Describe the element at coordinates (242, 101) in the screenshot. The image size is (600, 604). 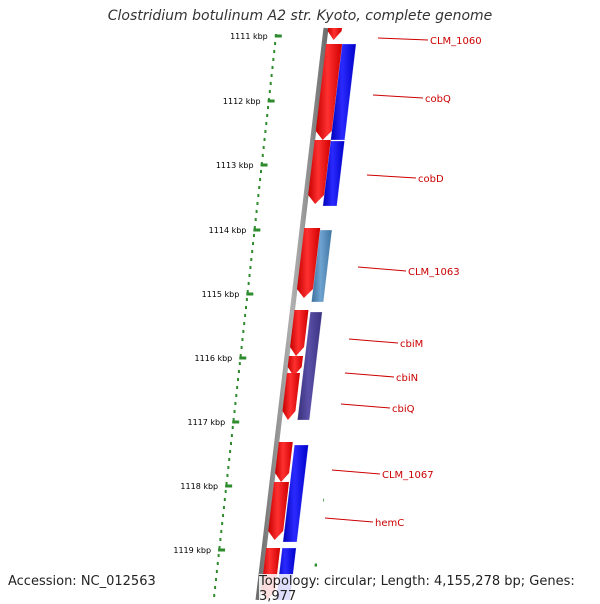
I see `scale-tick-label: 1112 kbp` at that location.